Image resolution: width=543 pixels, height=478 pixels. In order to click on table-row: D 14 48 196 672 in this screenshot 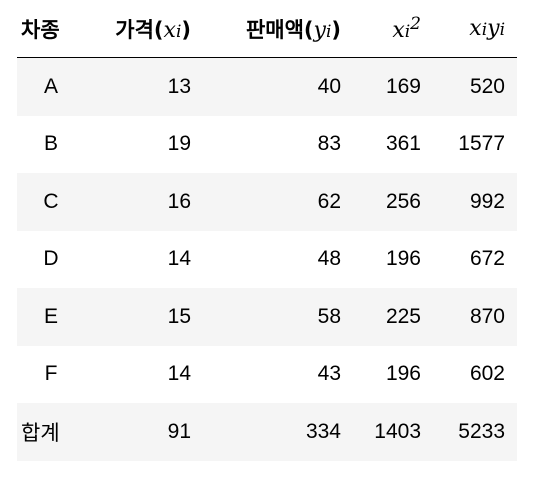, I will do `click(267, 260)`.